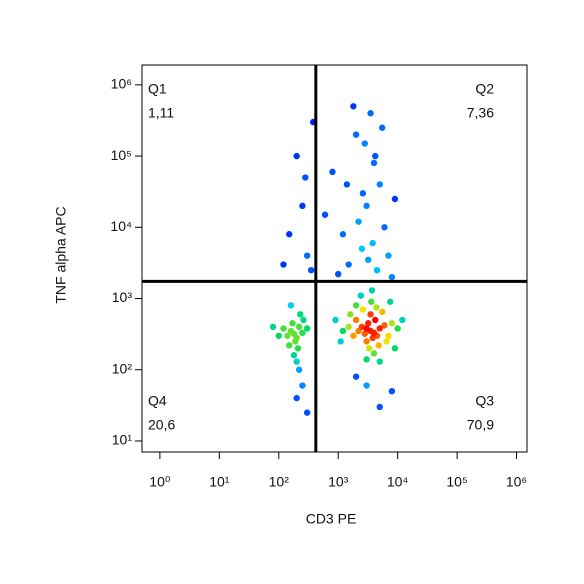 The height and width of the screenshot is (584, 584). Describe the element at coordinates (122, 297) in the screenshot. I see `y-tick-label: 10³` at that location.